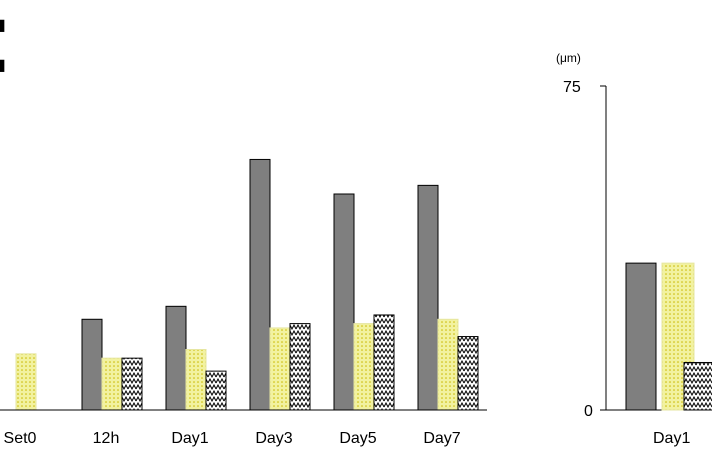 Image resolution: width=712 pixels, height=461 pixels. I want to click on bar-yellow-dot-Set0, so click(26, 382).